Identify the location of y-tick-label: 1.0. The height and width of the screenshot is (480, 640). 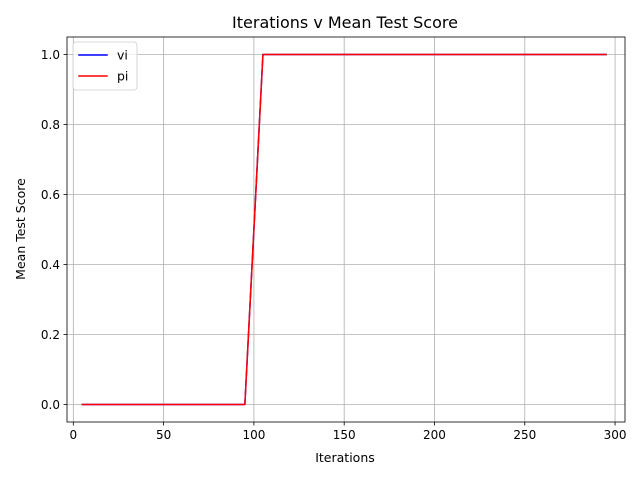
(50, 55).